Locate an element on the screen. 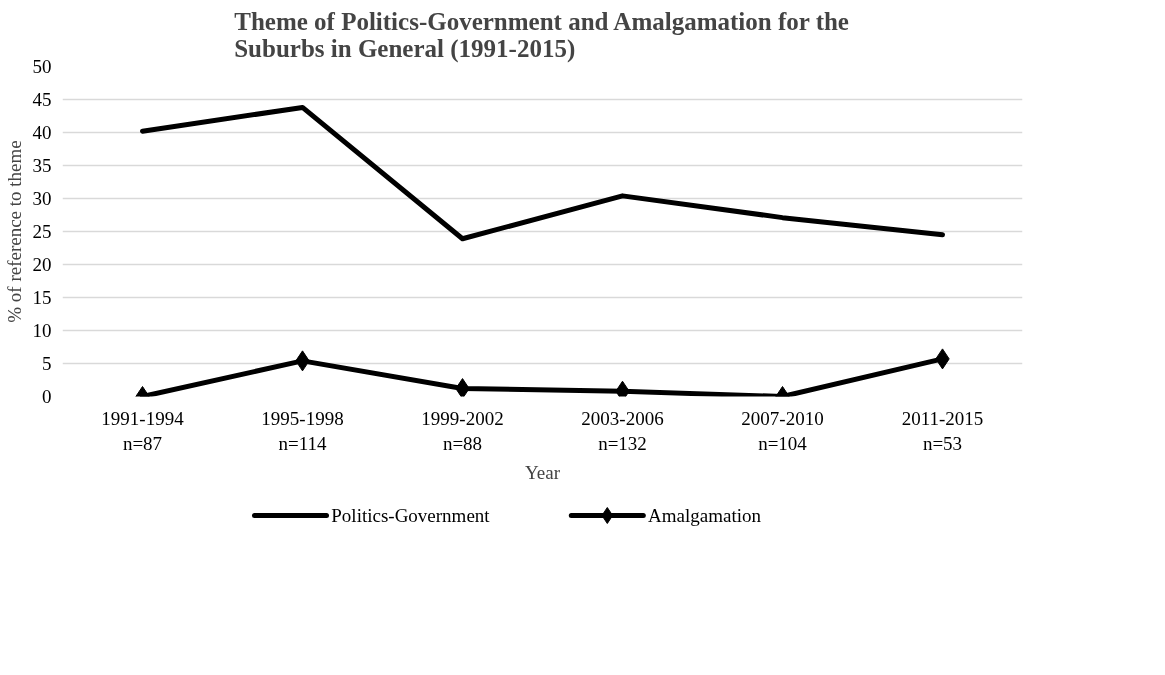 The width and height of the screenshot is (1165, 675). y-tick-label: 0 is located at coordinates (47, 396).